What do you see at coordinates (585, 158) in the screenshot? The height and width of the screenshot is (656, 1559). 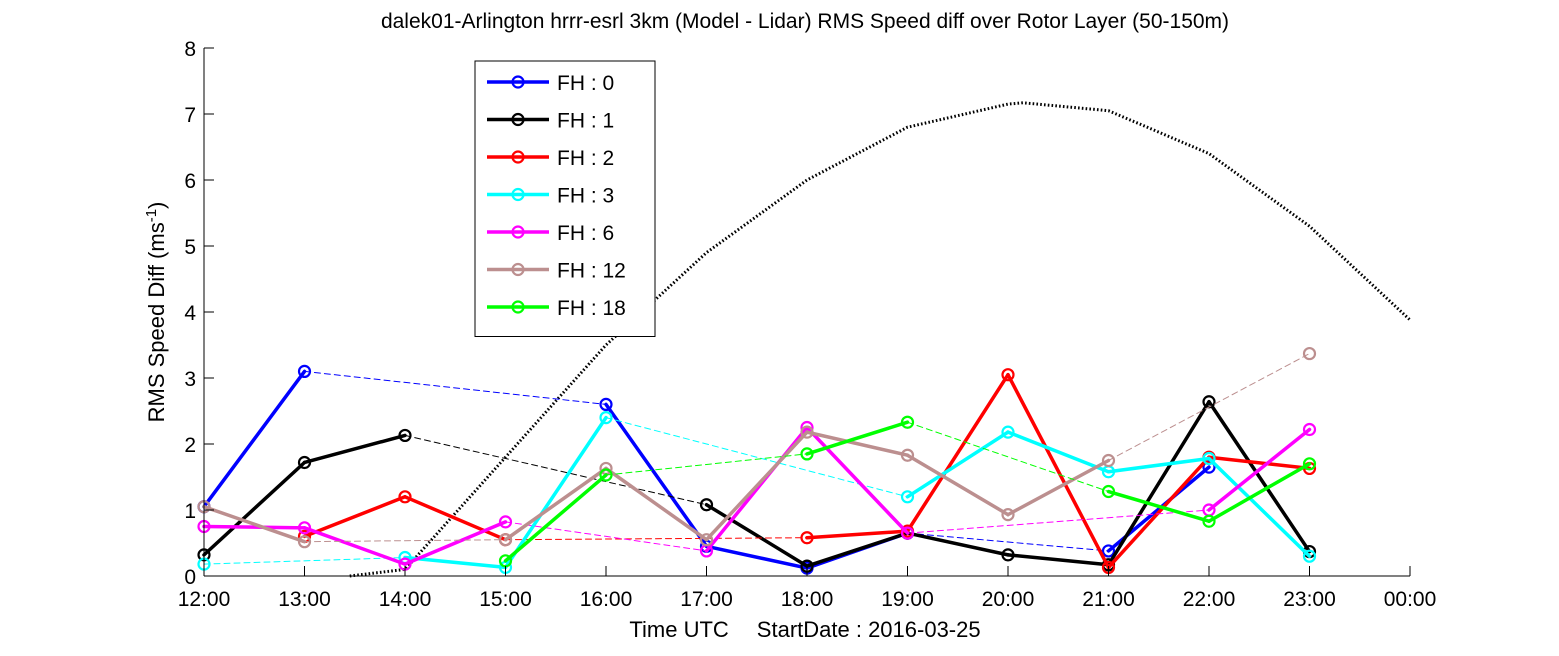 I see `legend-label: FH : 2` at bounding box center [585, 158].